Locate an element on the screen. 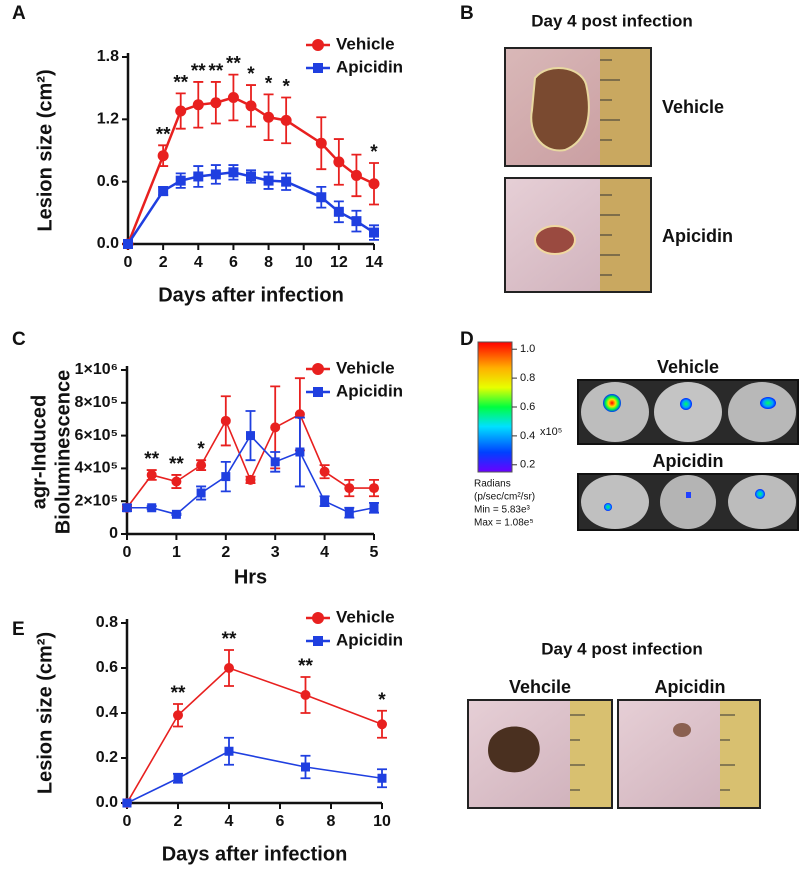  photo-label: Apicidin is located at coordinates (697, 236).